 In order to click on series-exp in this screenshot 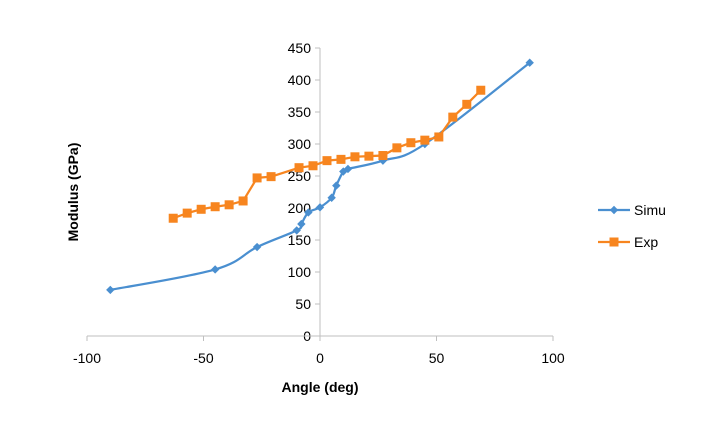, I will do `click(327, 154)`.